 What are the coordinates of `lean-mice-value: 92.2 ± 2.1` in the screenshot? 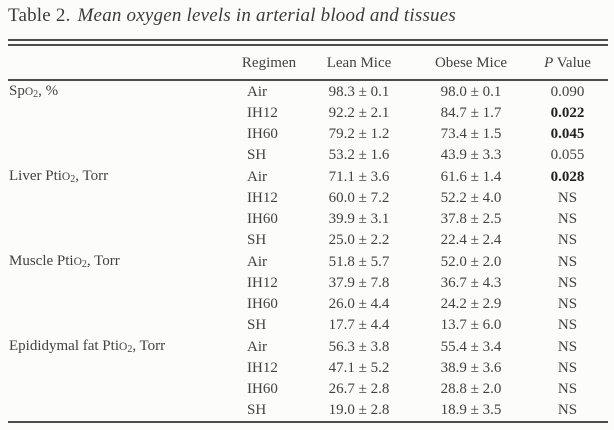 It's located at (359, 113).